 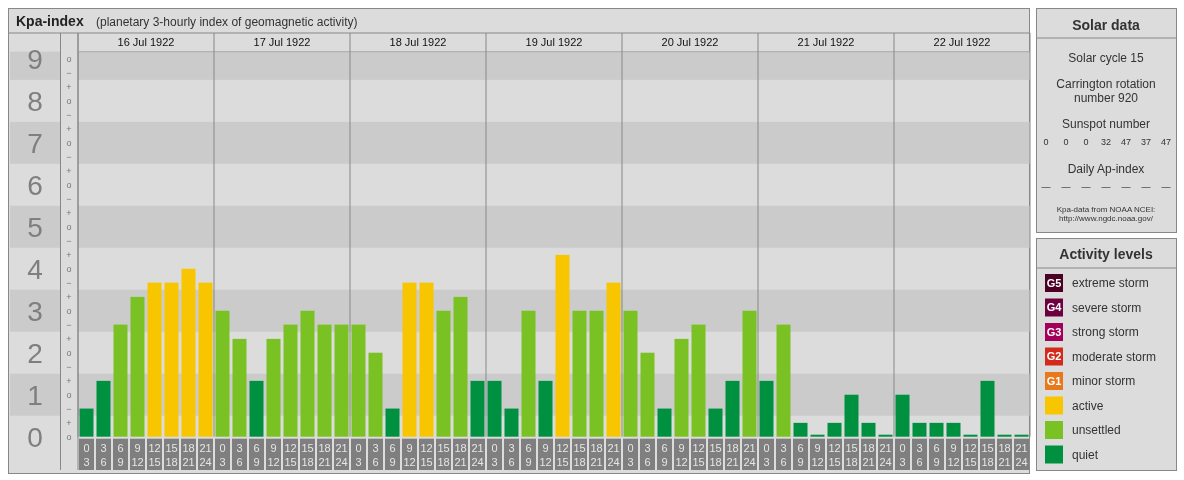 What do you see at coordinates (1054, 307) in the screenshot?
I see `text: G4` at bounding box center [1054, 307].